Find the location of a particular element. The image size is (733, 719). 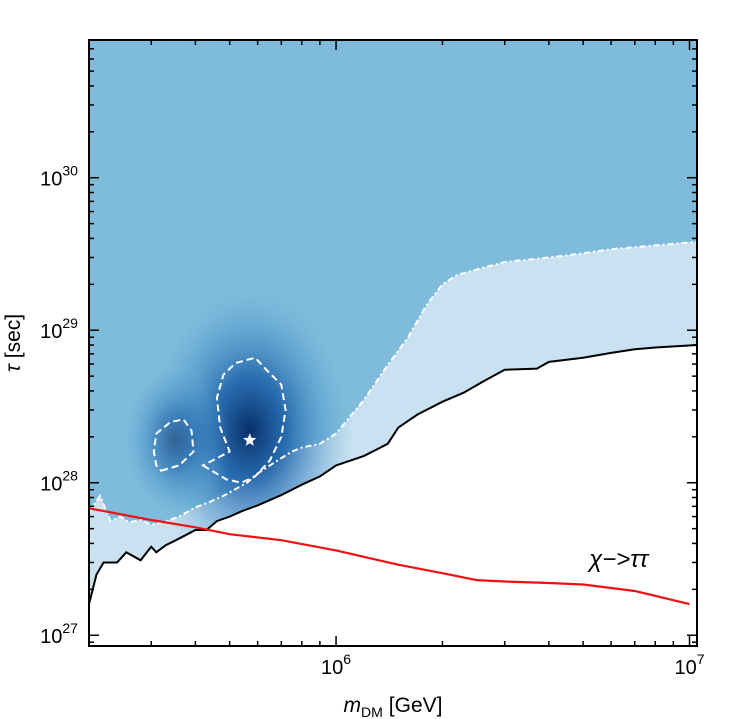

x-axis-label-base: m is located at coordinates (353, 705).